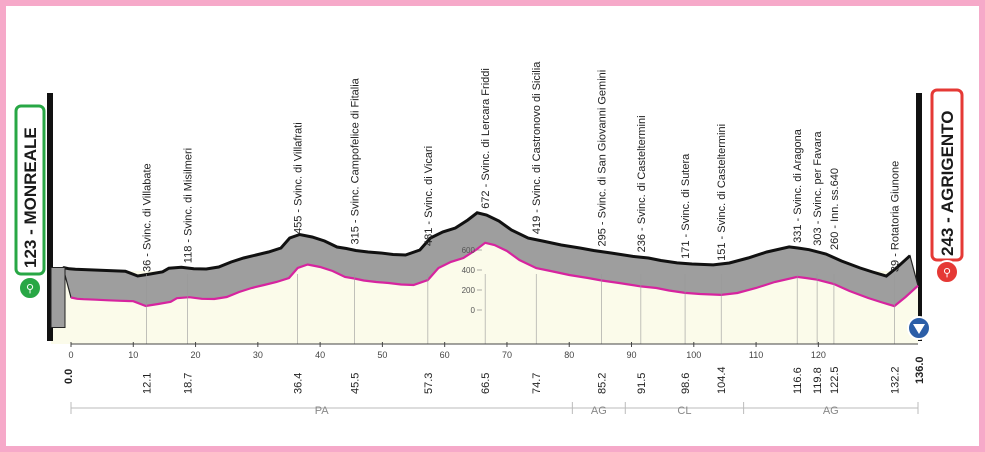 This screenshot has width=985, height=452. Describe the element at coordinates (355, 160) in the screenshot. I see `waypoint-label: 315 - Svinc. Campofelice di Fitalia` at that location.